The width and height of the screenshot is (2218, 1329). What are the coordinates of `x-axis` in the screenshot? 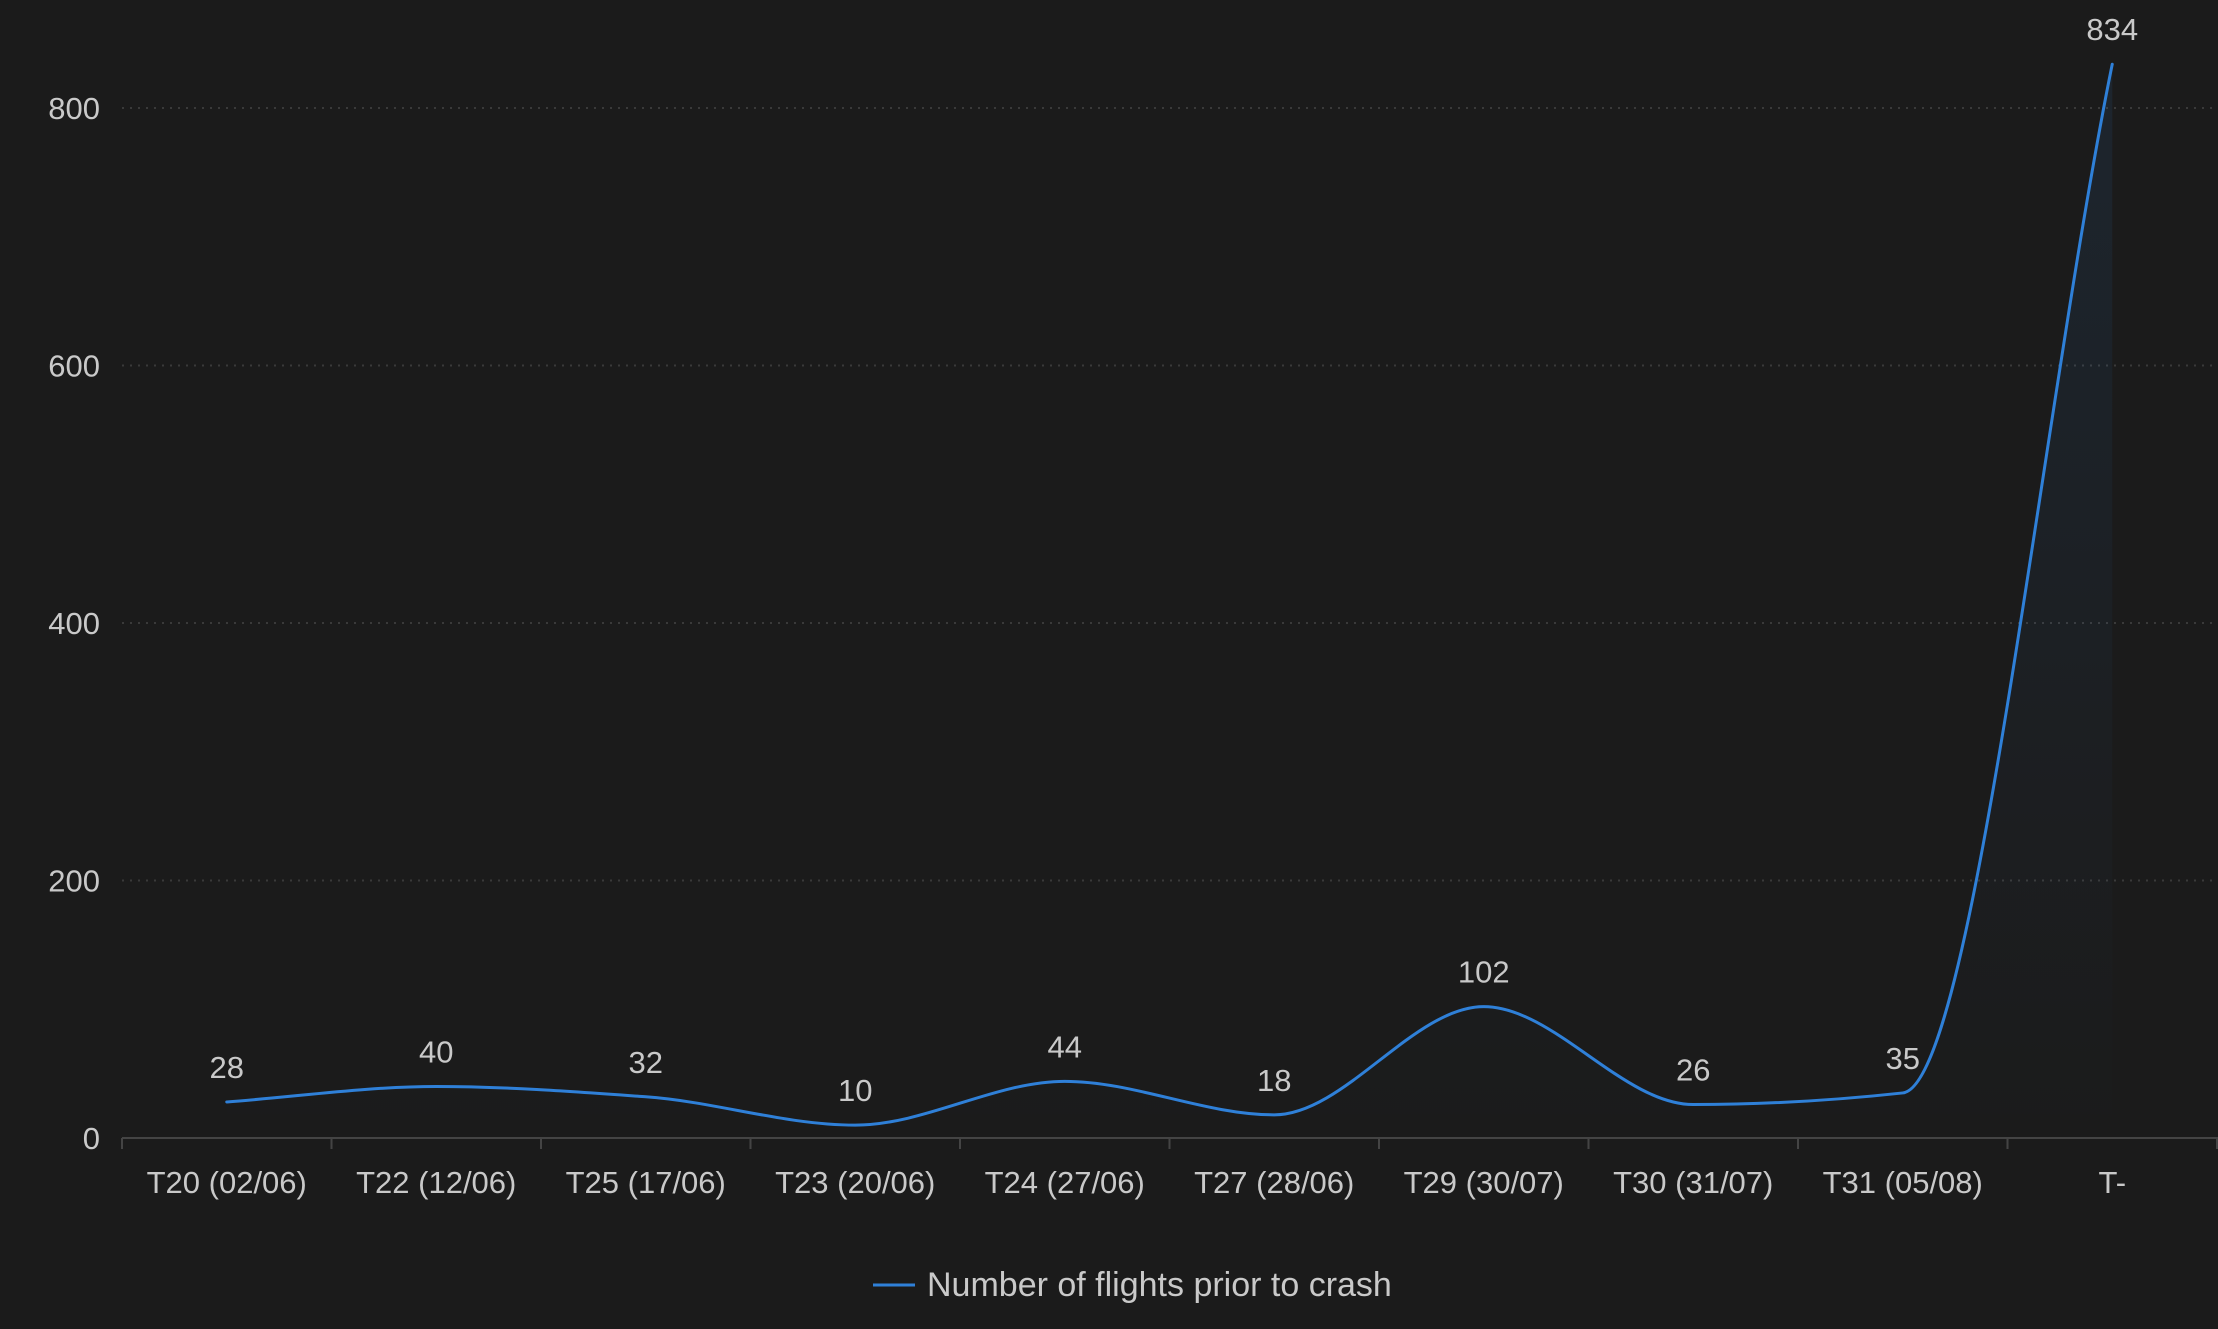 It's located at (1169, 1143).